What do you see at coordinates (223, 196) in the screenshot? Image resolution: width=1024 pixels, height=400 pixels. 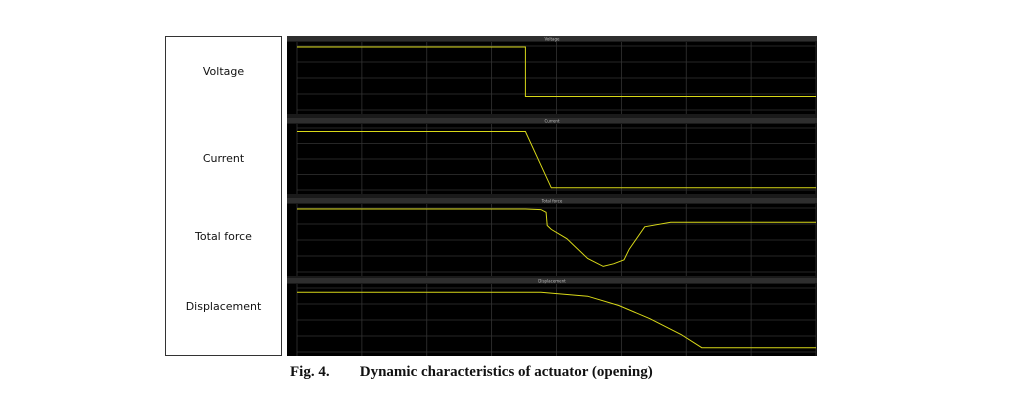 I see `signal-label-panel: Voltage Current Total force Displacement` at bounding box center [223, 196].